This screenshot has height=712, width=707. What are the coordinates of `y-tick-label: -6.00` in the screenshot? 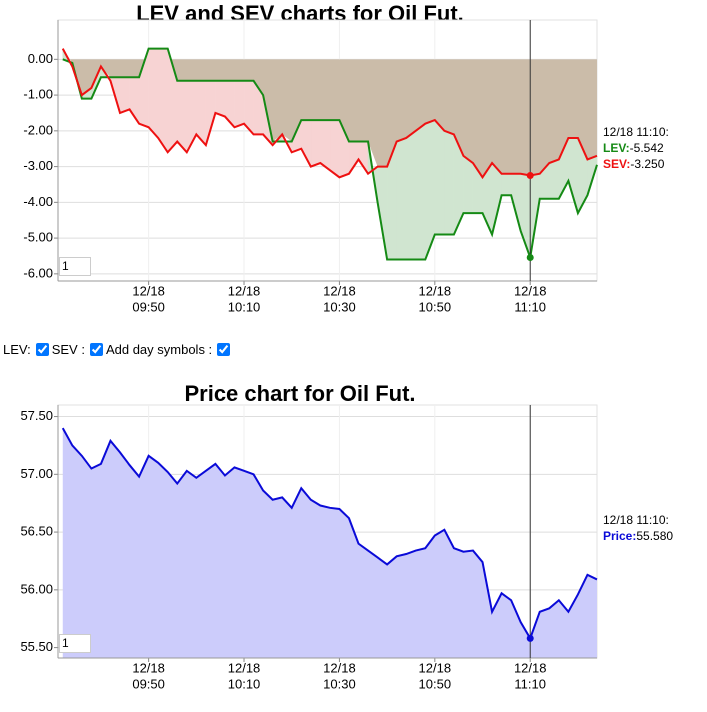 It's located at (38, 272).